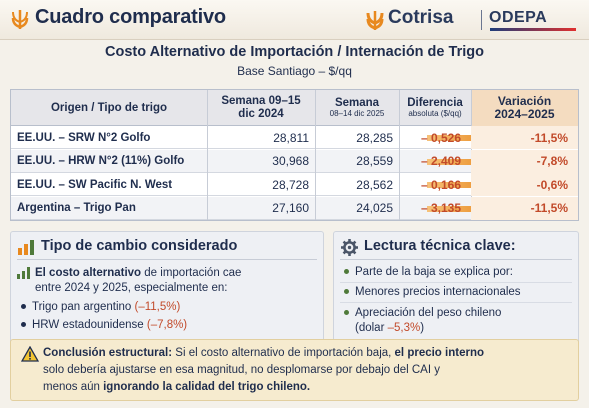 The width and height of the screenshot is (589, 408). I want to click on cotrisa-logo-icon, so click(375, 20).